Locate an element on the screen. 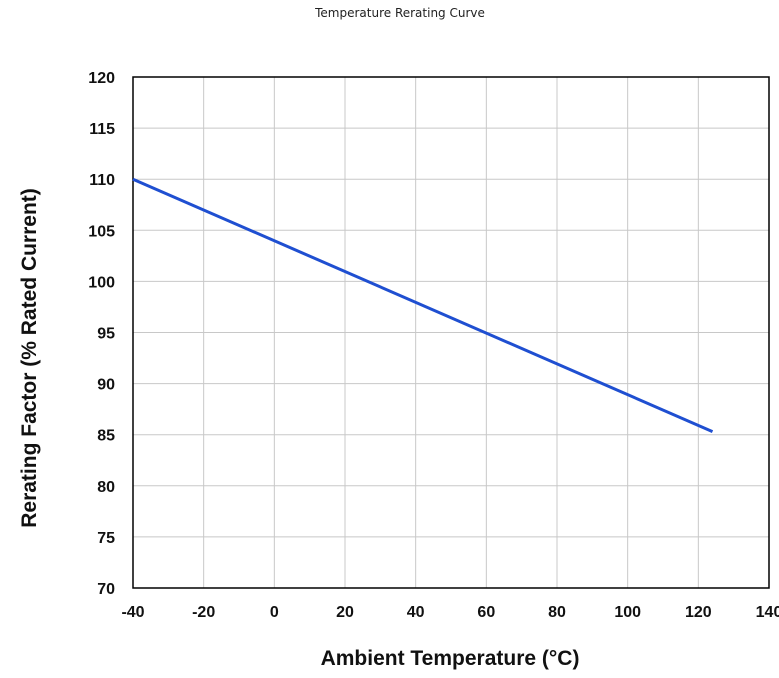 The width and height of the screenshot is (779, 678). chart-title: Temperature Rerating Curve is located at coordinates (399, 13).